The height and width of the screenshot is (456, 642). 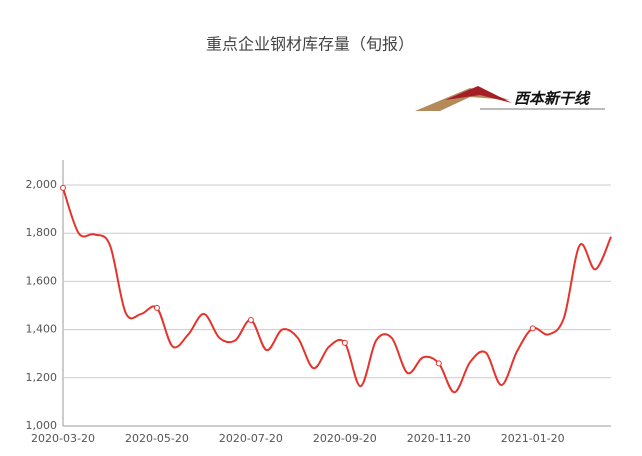 I want to click on x-tick-label: 2020-09-20, so click(x=345, y=438).